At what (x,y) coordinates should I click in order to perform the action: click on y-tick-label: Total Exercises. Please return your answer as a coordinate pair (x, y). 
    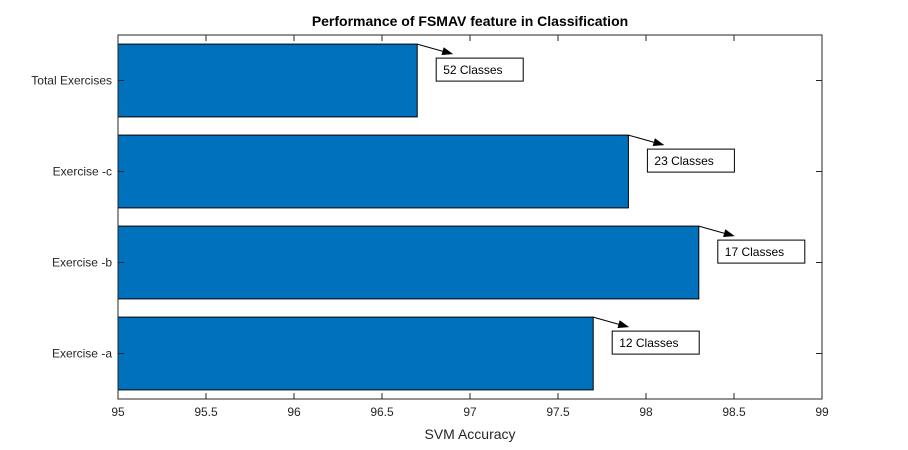
    Looking at the image, I should click on (71, 81).